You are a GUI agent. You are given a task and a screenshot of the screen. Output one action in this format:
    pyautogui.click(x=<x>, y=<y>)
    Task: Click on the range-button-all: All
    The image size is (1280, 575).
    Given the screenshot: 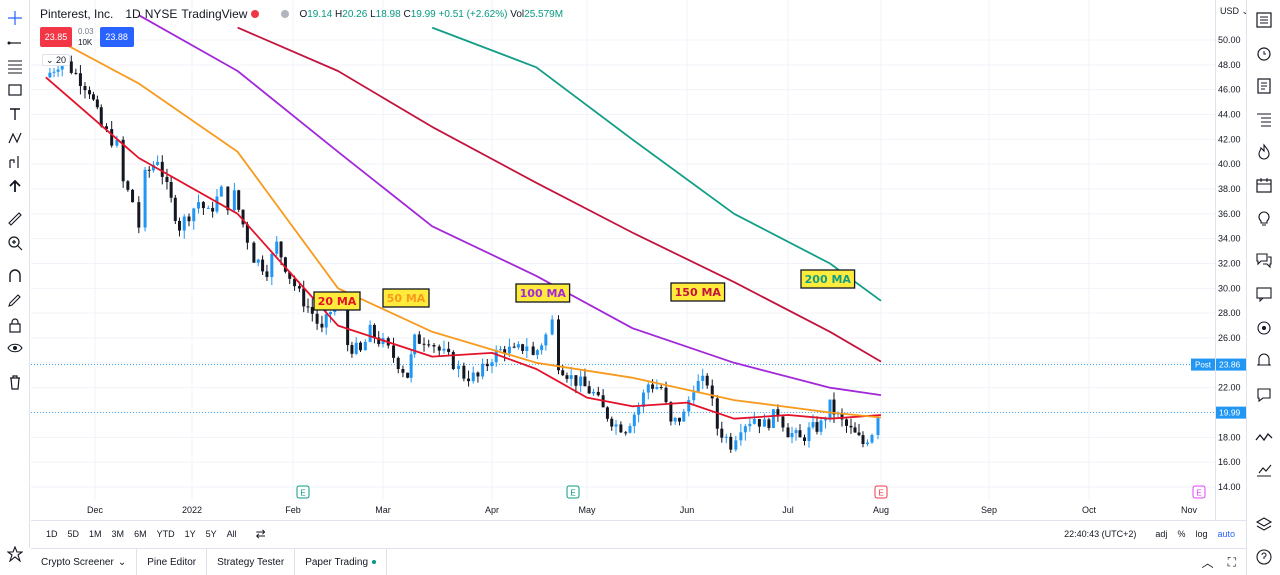 What is the action you would take?
    pyautogui.click(x=231, y=534)
    